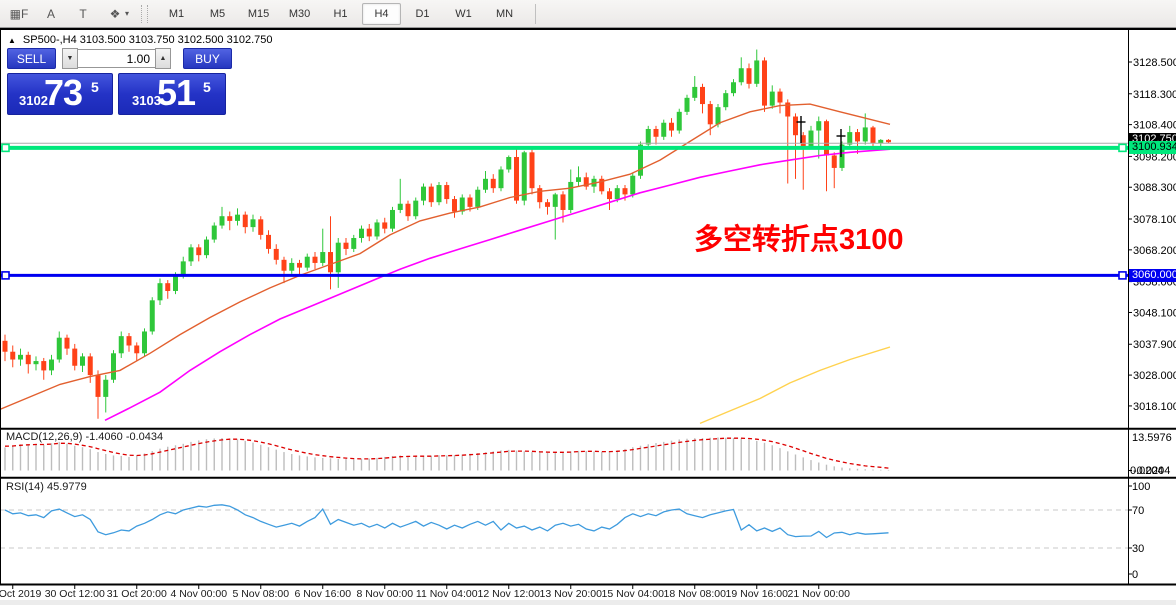 Image resolution: width=1176 pixels, height=605 pixels. Describe the element at coordinates (633, 594) in the screenshot. I see `svg-text: 15 Nov 04:00` at that location.